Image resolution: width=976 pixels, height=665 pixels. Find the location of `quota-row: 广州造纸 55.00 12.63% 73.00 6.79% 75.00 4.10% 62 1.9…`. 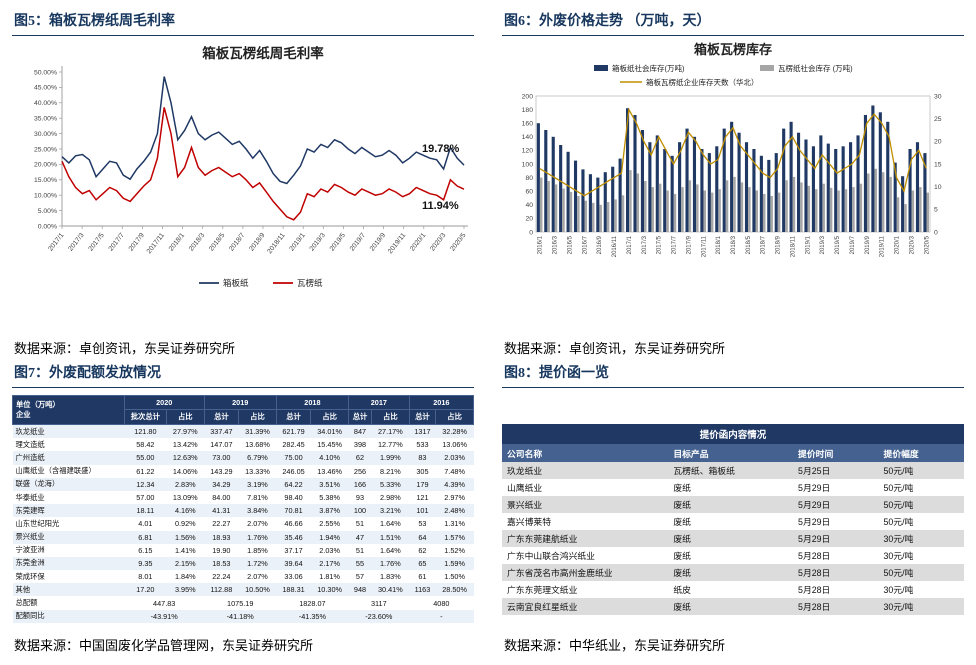

quota-row: 广州造纸 55.00 12.63% 73.00 6.79% 75.00 4.10% 62 1.9… is located at coordinates (243, 458).